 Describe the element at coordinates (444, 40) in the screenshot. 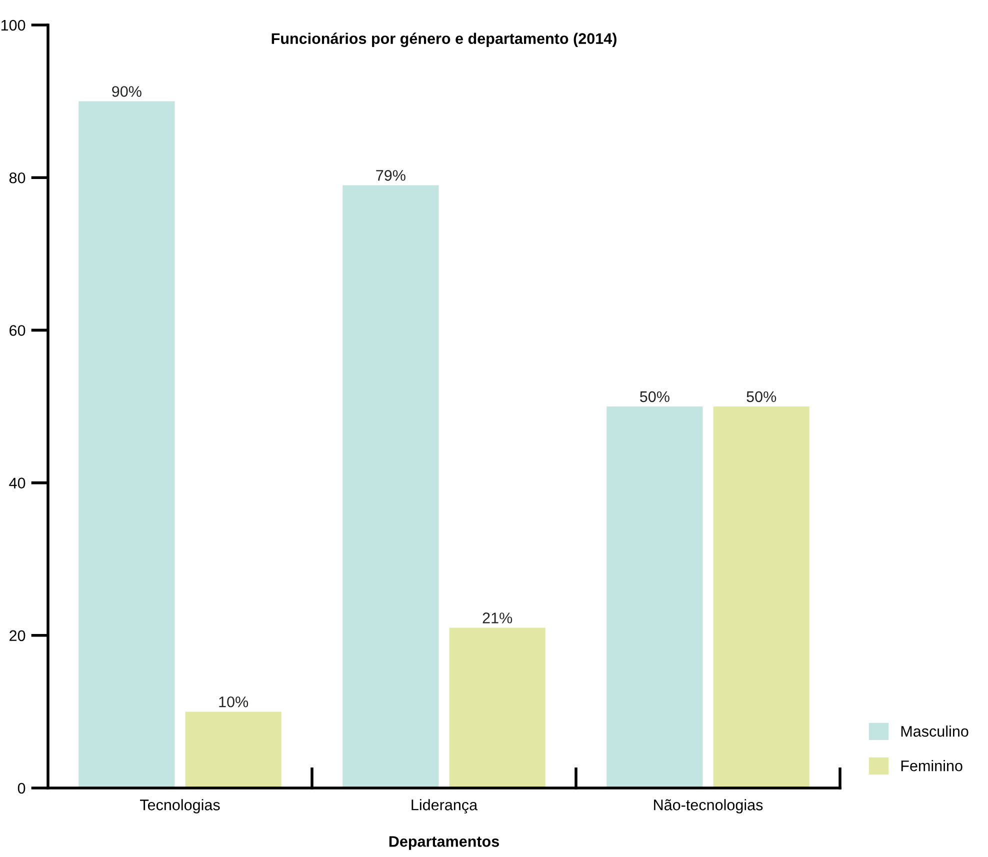

I see `chart-title: Funcionários por género e departamento (2014)` at that location.